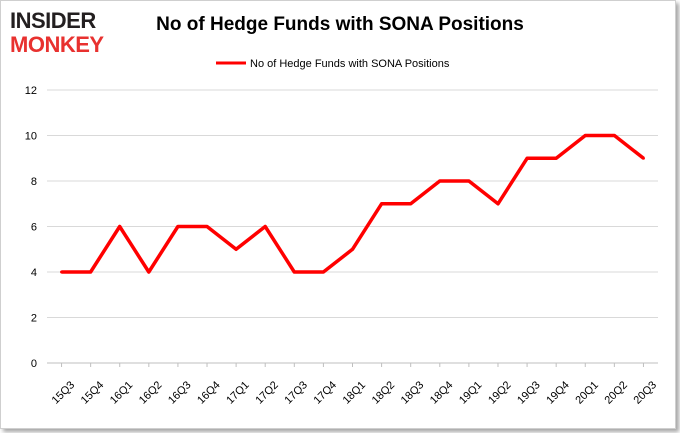  What do you see at coordinates (442, 393) in the screenshot?
I see `x-tick-label: 18Q4` at bounding box center [442, 393].